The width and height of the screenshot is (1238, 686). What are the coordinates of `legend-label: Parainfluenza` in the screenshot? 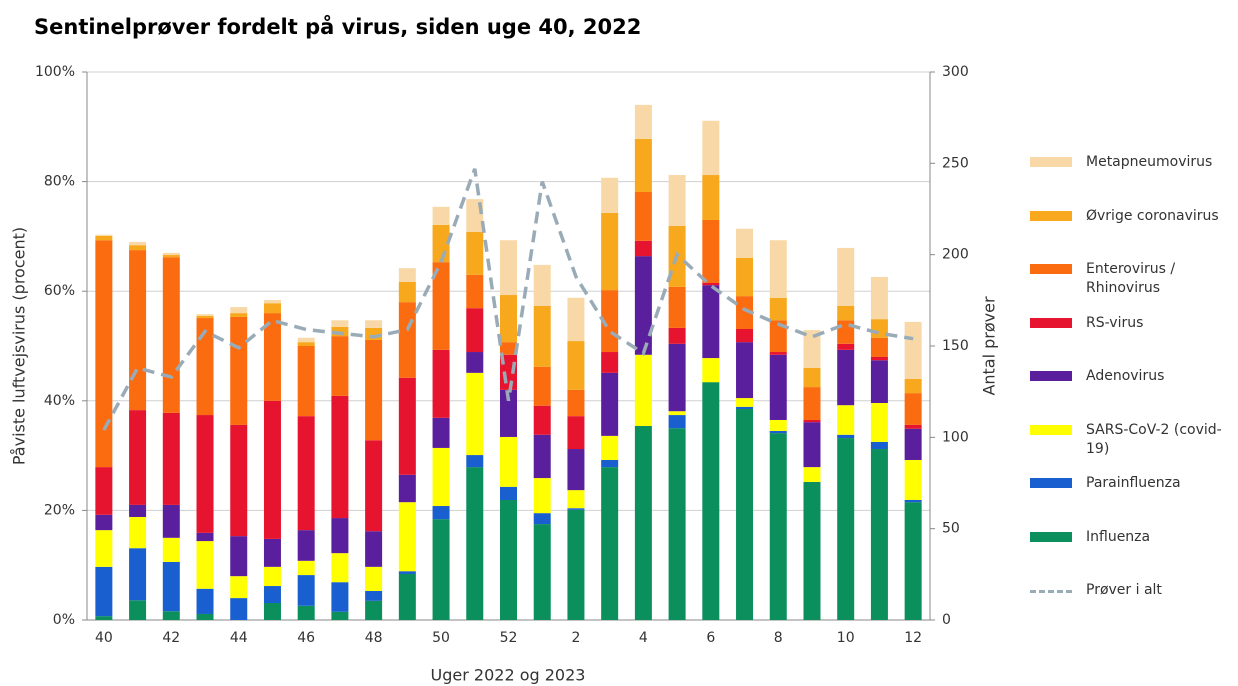 It's located at (1133, 483).